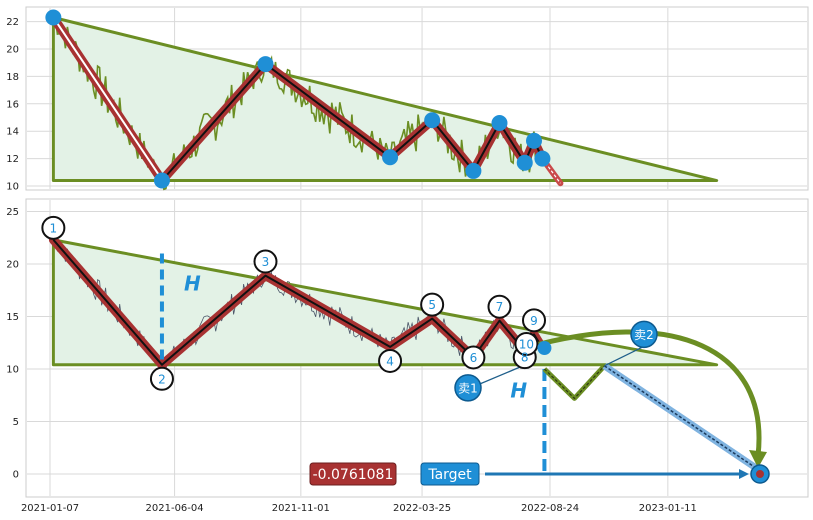 The width and height of the screenshot is (813, 520). I want to click on target-box, so click(450, 474).